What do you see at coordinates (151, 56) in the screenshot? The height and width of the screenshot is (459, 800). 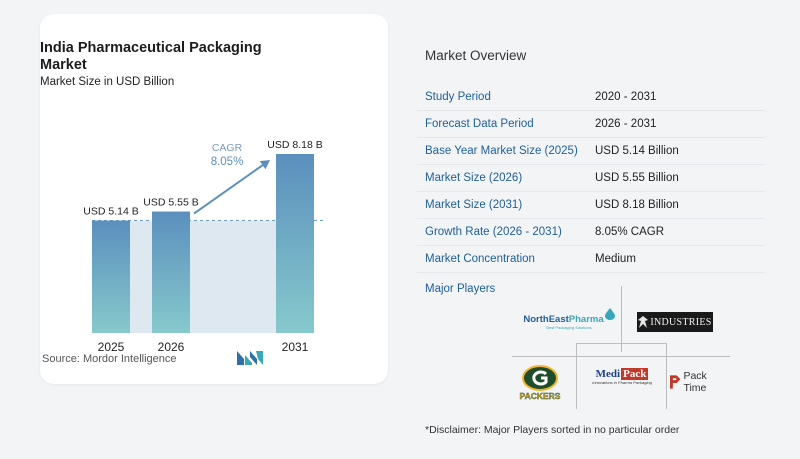 I see `chart-title: India Pharmaceutical Packaging Market` at bounding box center [151, 56].